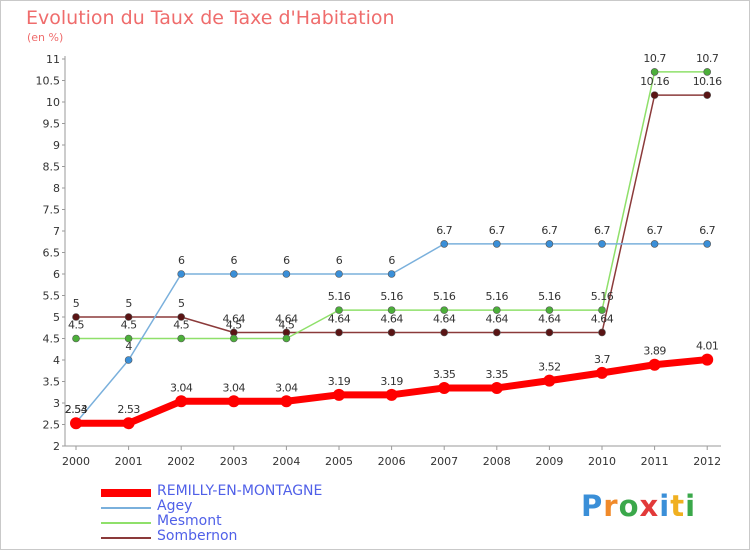  Describe the element at coordinates (392, 461) in the screenshot. I see `x-tick-label: 2006` at that location.